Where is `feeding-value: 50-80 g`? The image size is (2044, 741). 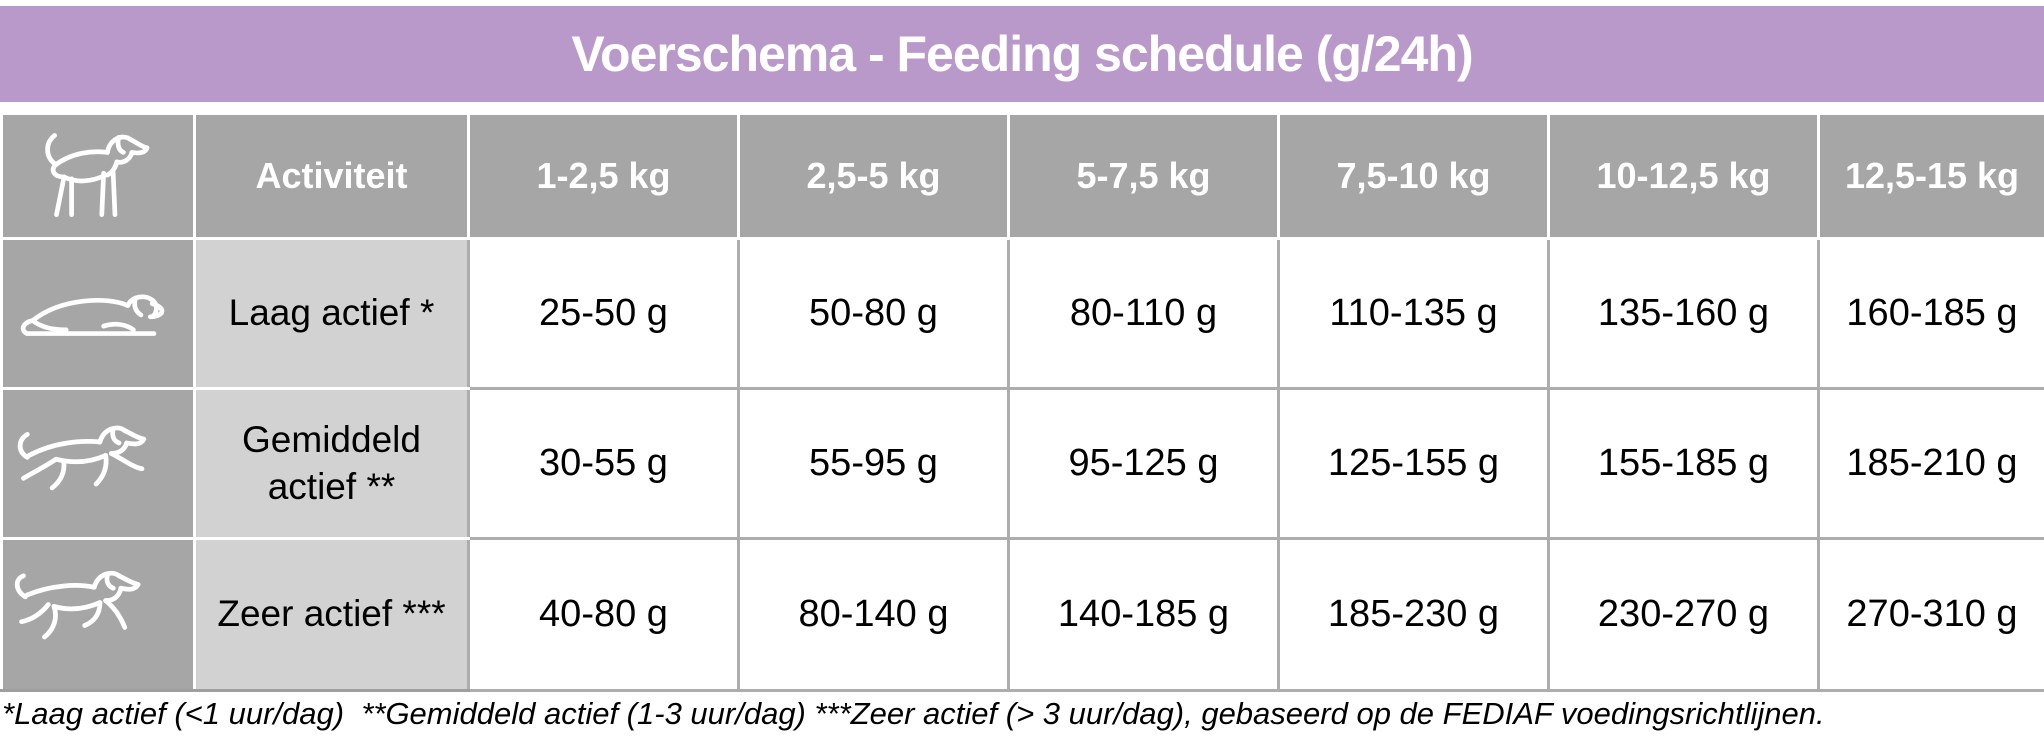
feeding-value: 50-80 g is located at coordinates (873, 313).